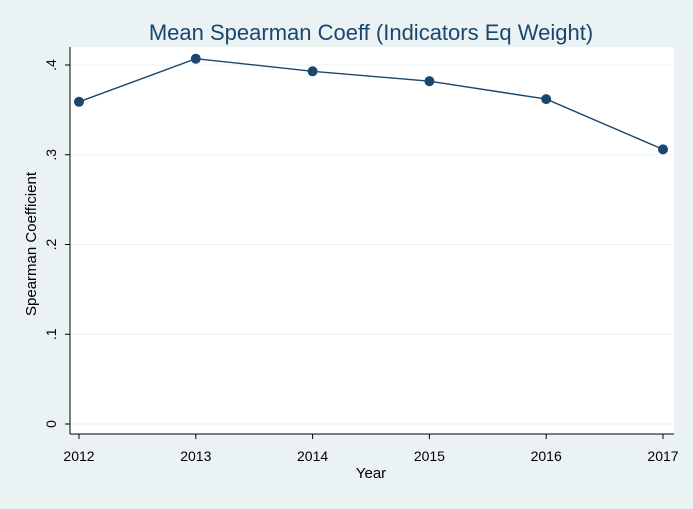 This screenshot has width=693, height=509. Describe the element at coordinates (51, 424) in the screenshot. I see `y-tick-label: 0` at that location.